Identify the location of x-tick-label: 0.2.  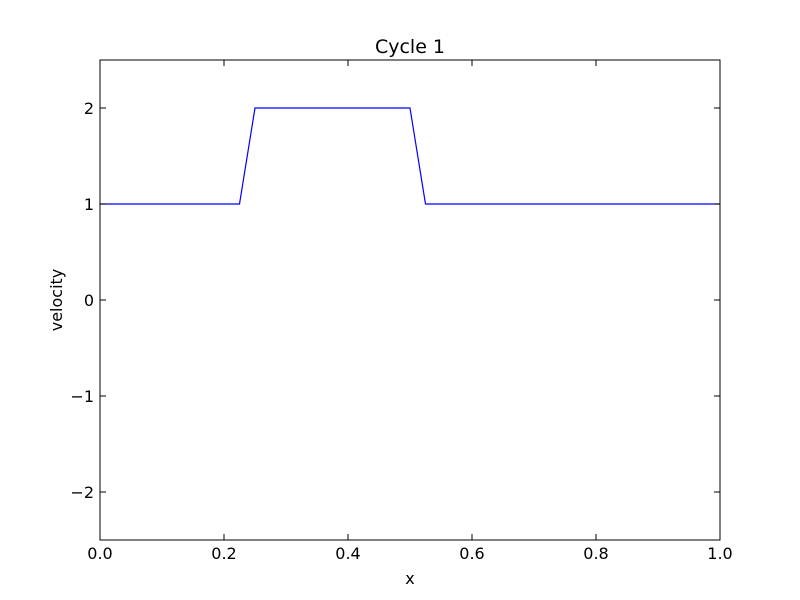
(223, 553).